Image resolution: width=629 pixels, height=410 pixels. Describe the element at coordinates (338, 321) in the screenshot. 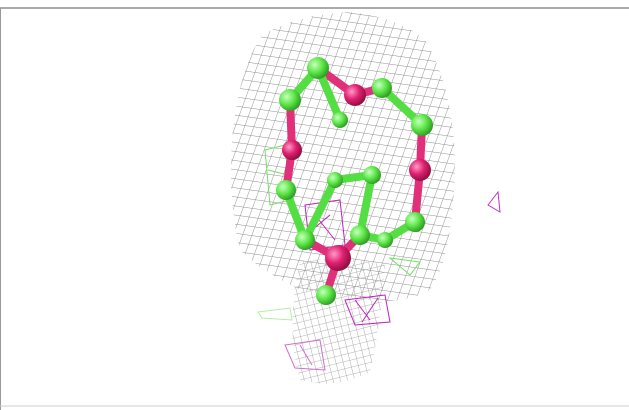

I see `density-mesh-stem` at that location.